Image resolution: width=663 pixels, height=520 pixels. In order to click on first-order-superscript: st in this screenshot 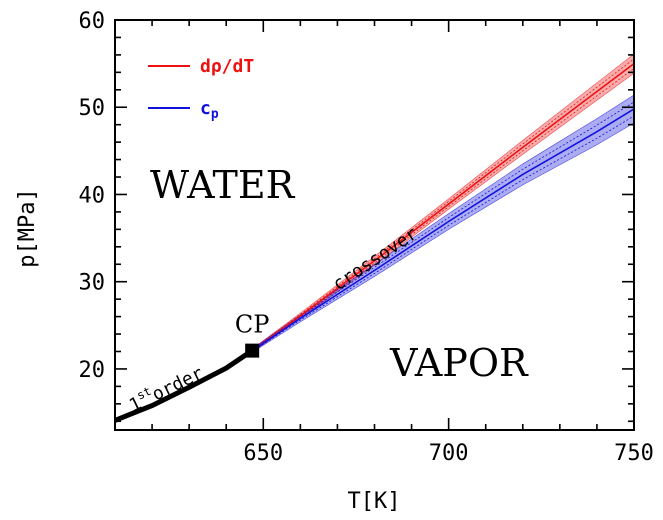, I will do `click(143, 393)`.